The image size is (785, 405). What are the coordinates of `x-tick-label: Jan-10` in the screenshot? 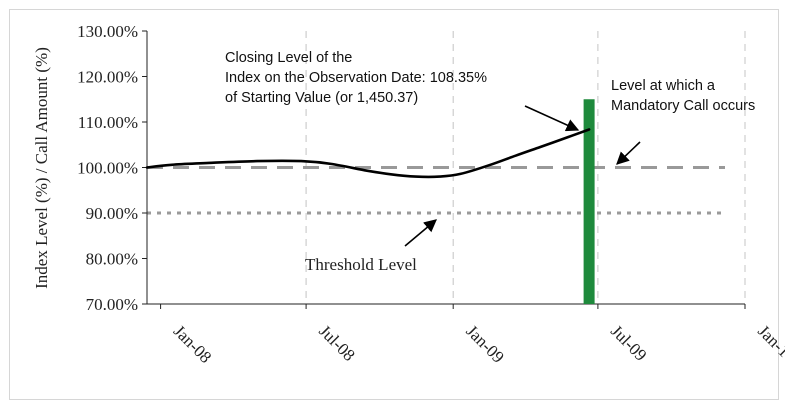 It's located at (769, 343).